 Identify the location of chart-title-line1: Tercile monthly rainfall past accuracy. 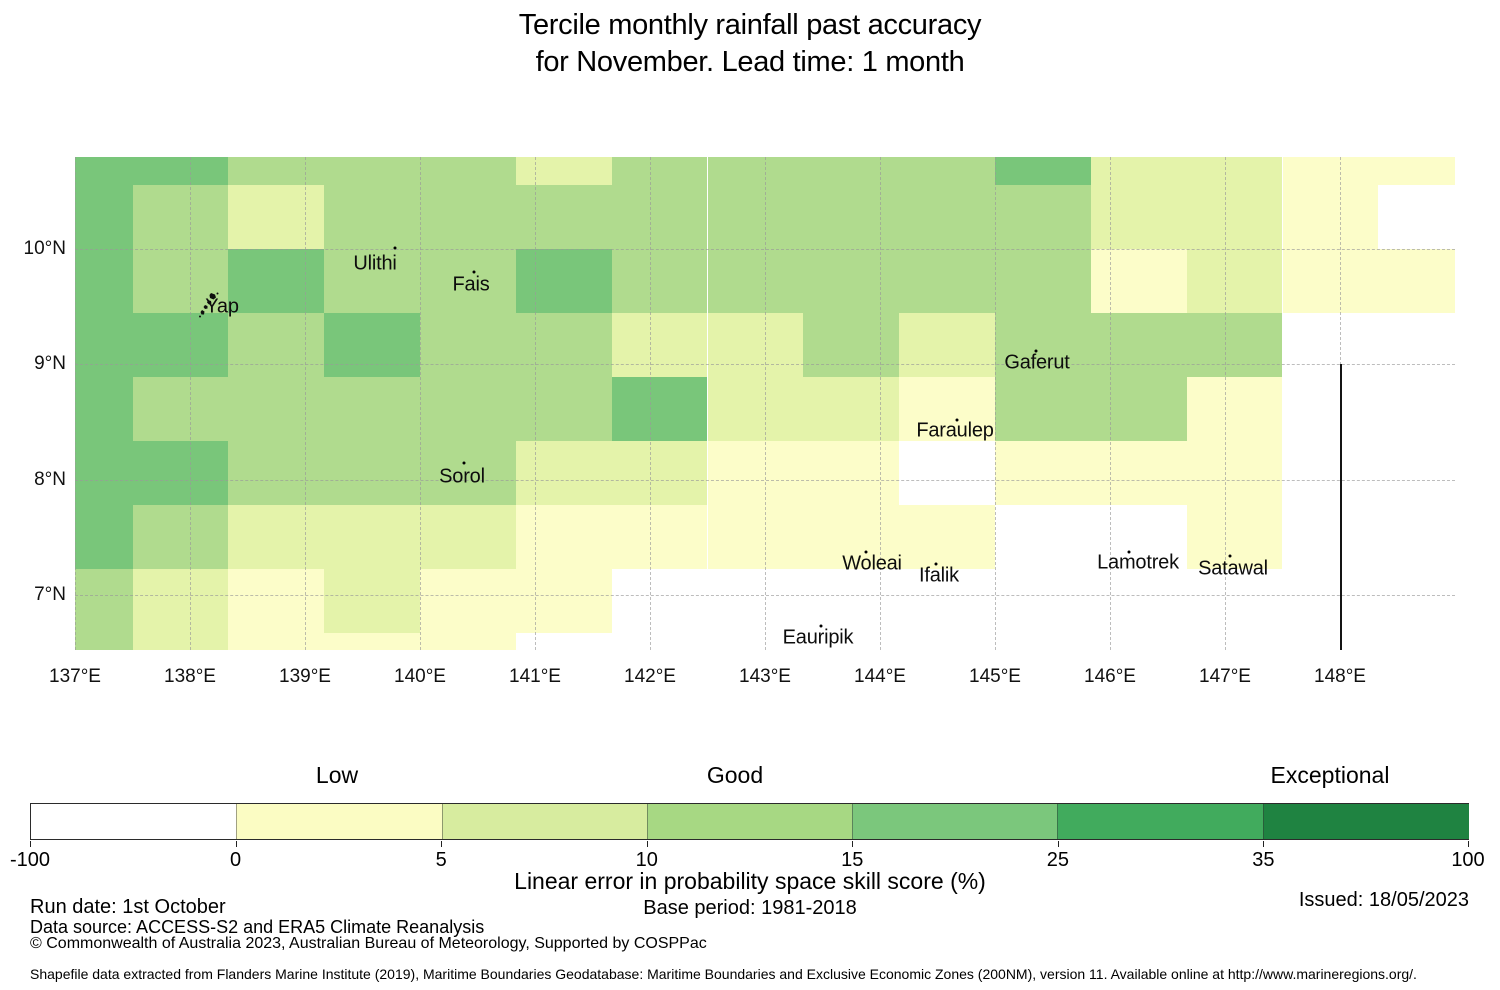
(750, 25).